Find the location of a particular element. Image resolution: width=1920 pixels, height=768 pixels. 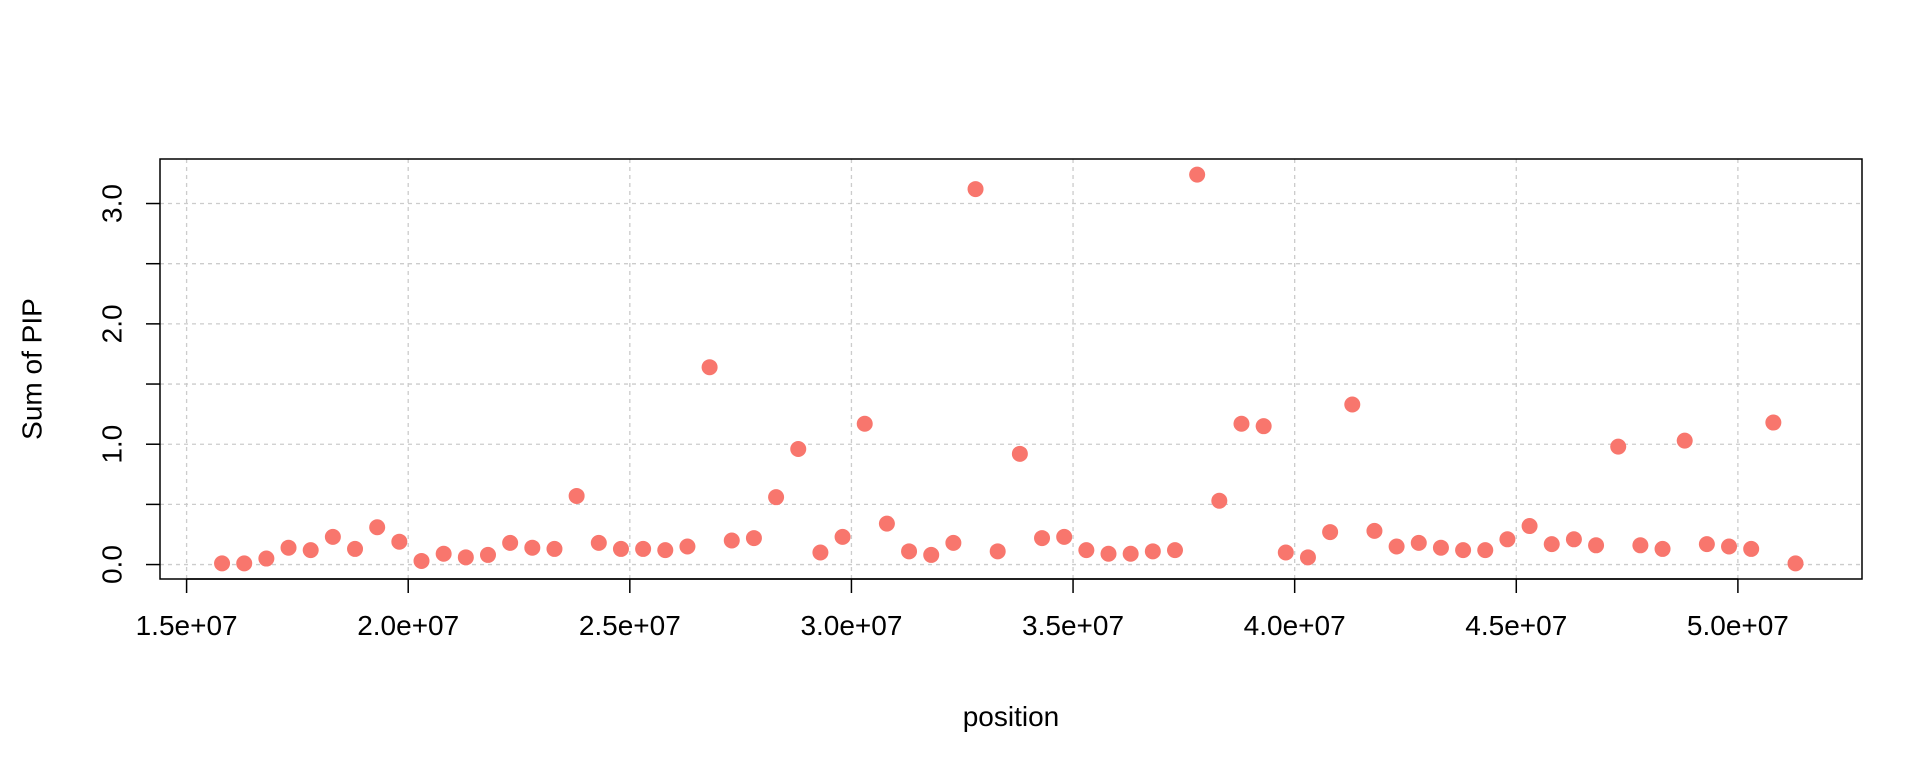

y-axis-title: Sum of PIP is located at coordinates (31, 369).